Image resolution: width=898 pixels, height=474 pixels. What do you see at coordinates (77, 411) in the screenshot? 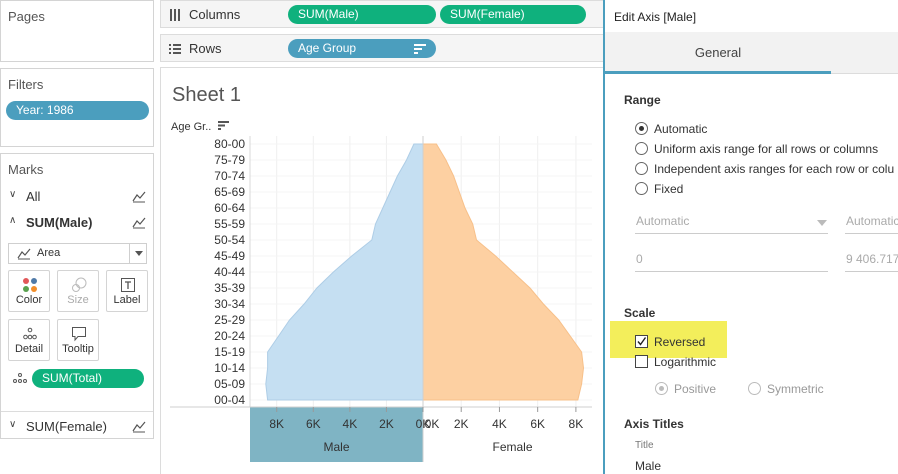
I see `marks-divider` at bounding box center [77, 411].